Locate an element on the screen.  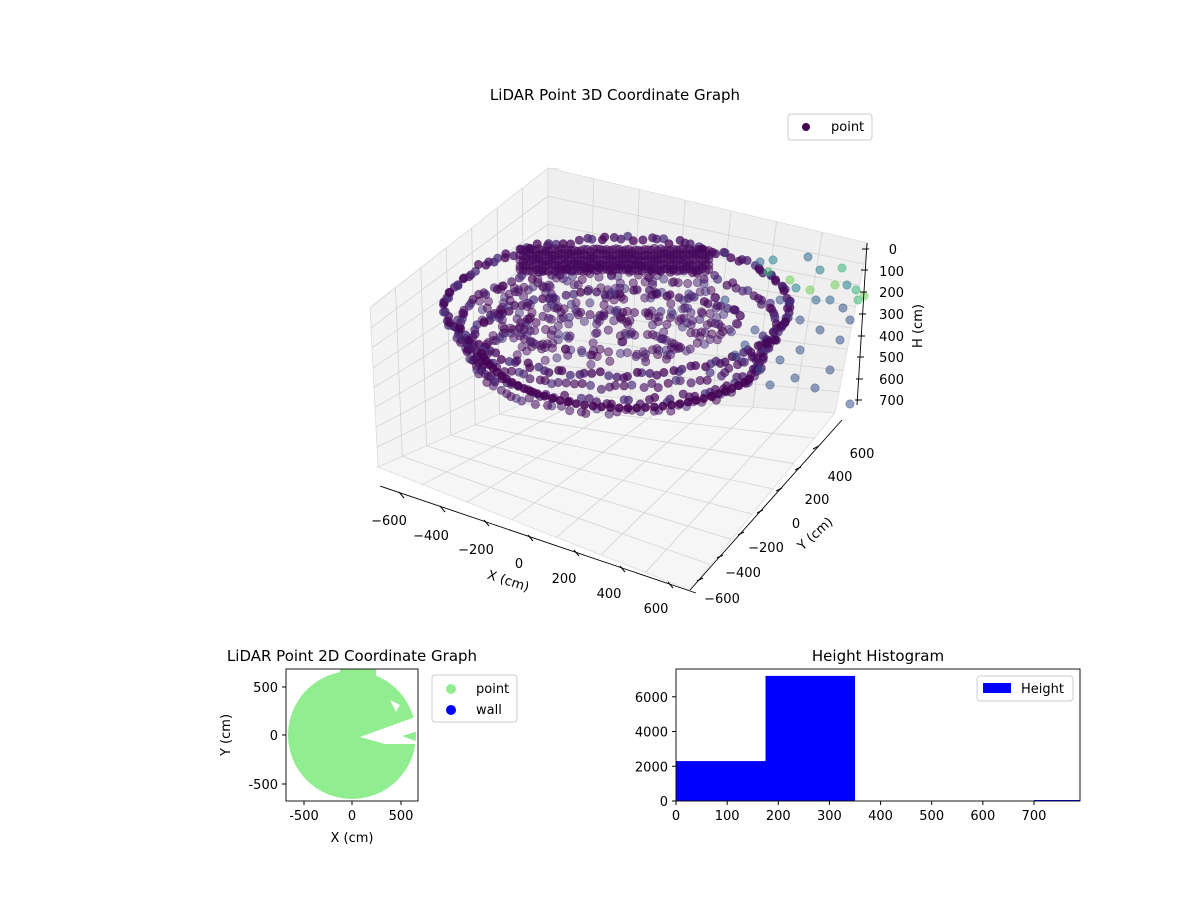
y-tick-label: 400 is located at coordinates (840, 477).